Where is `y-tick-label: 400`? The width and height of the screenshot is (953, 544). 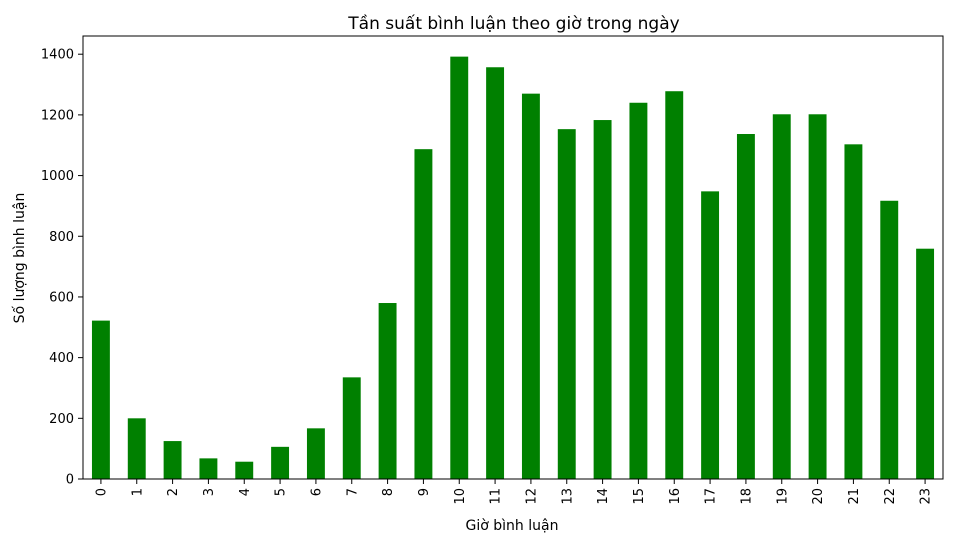 y-tick-label: 400 is located at coordinates (61, 358).